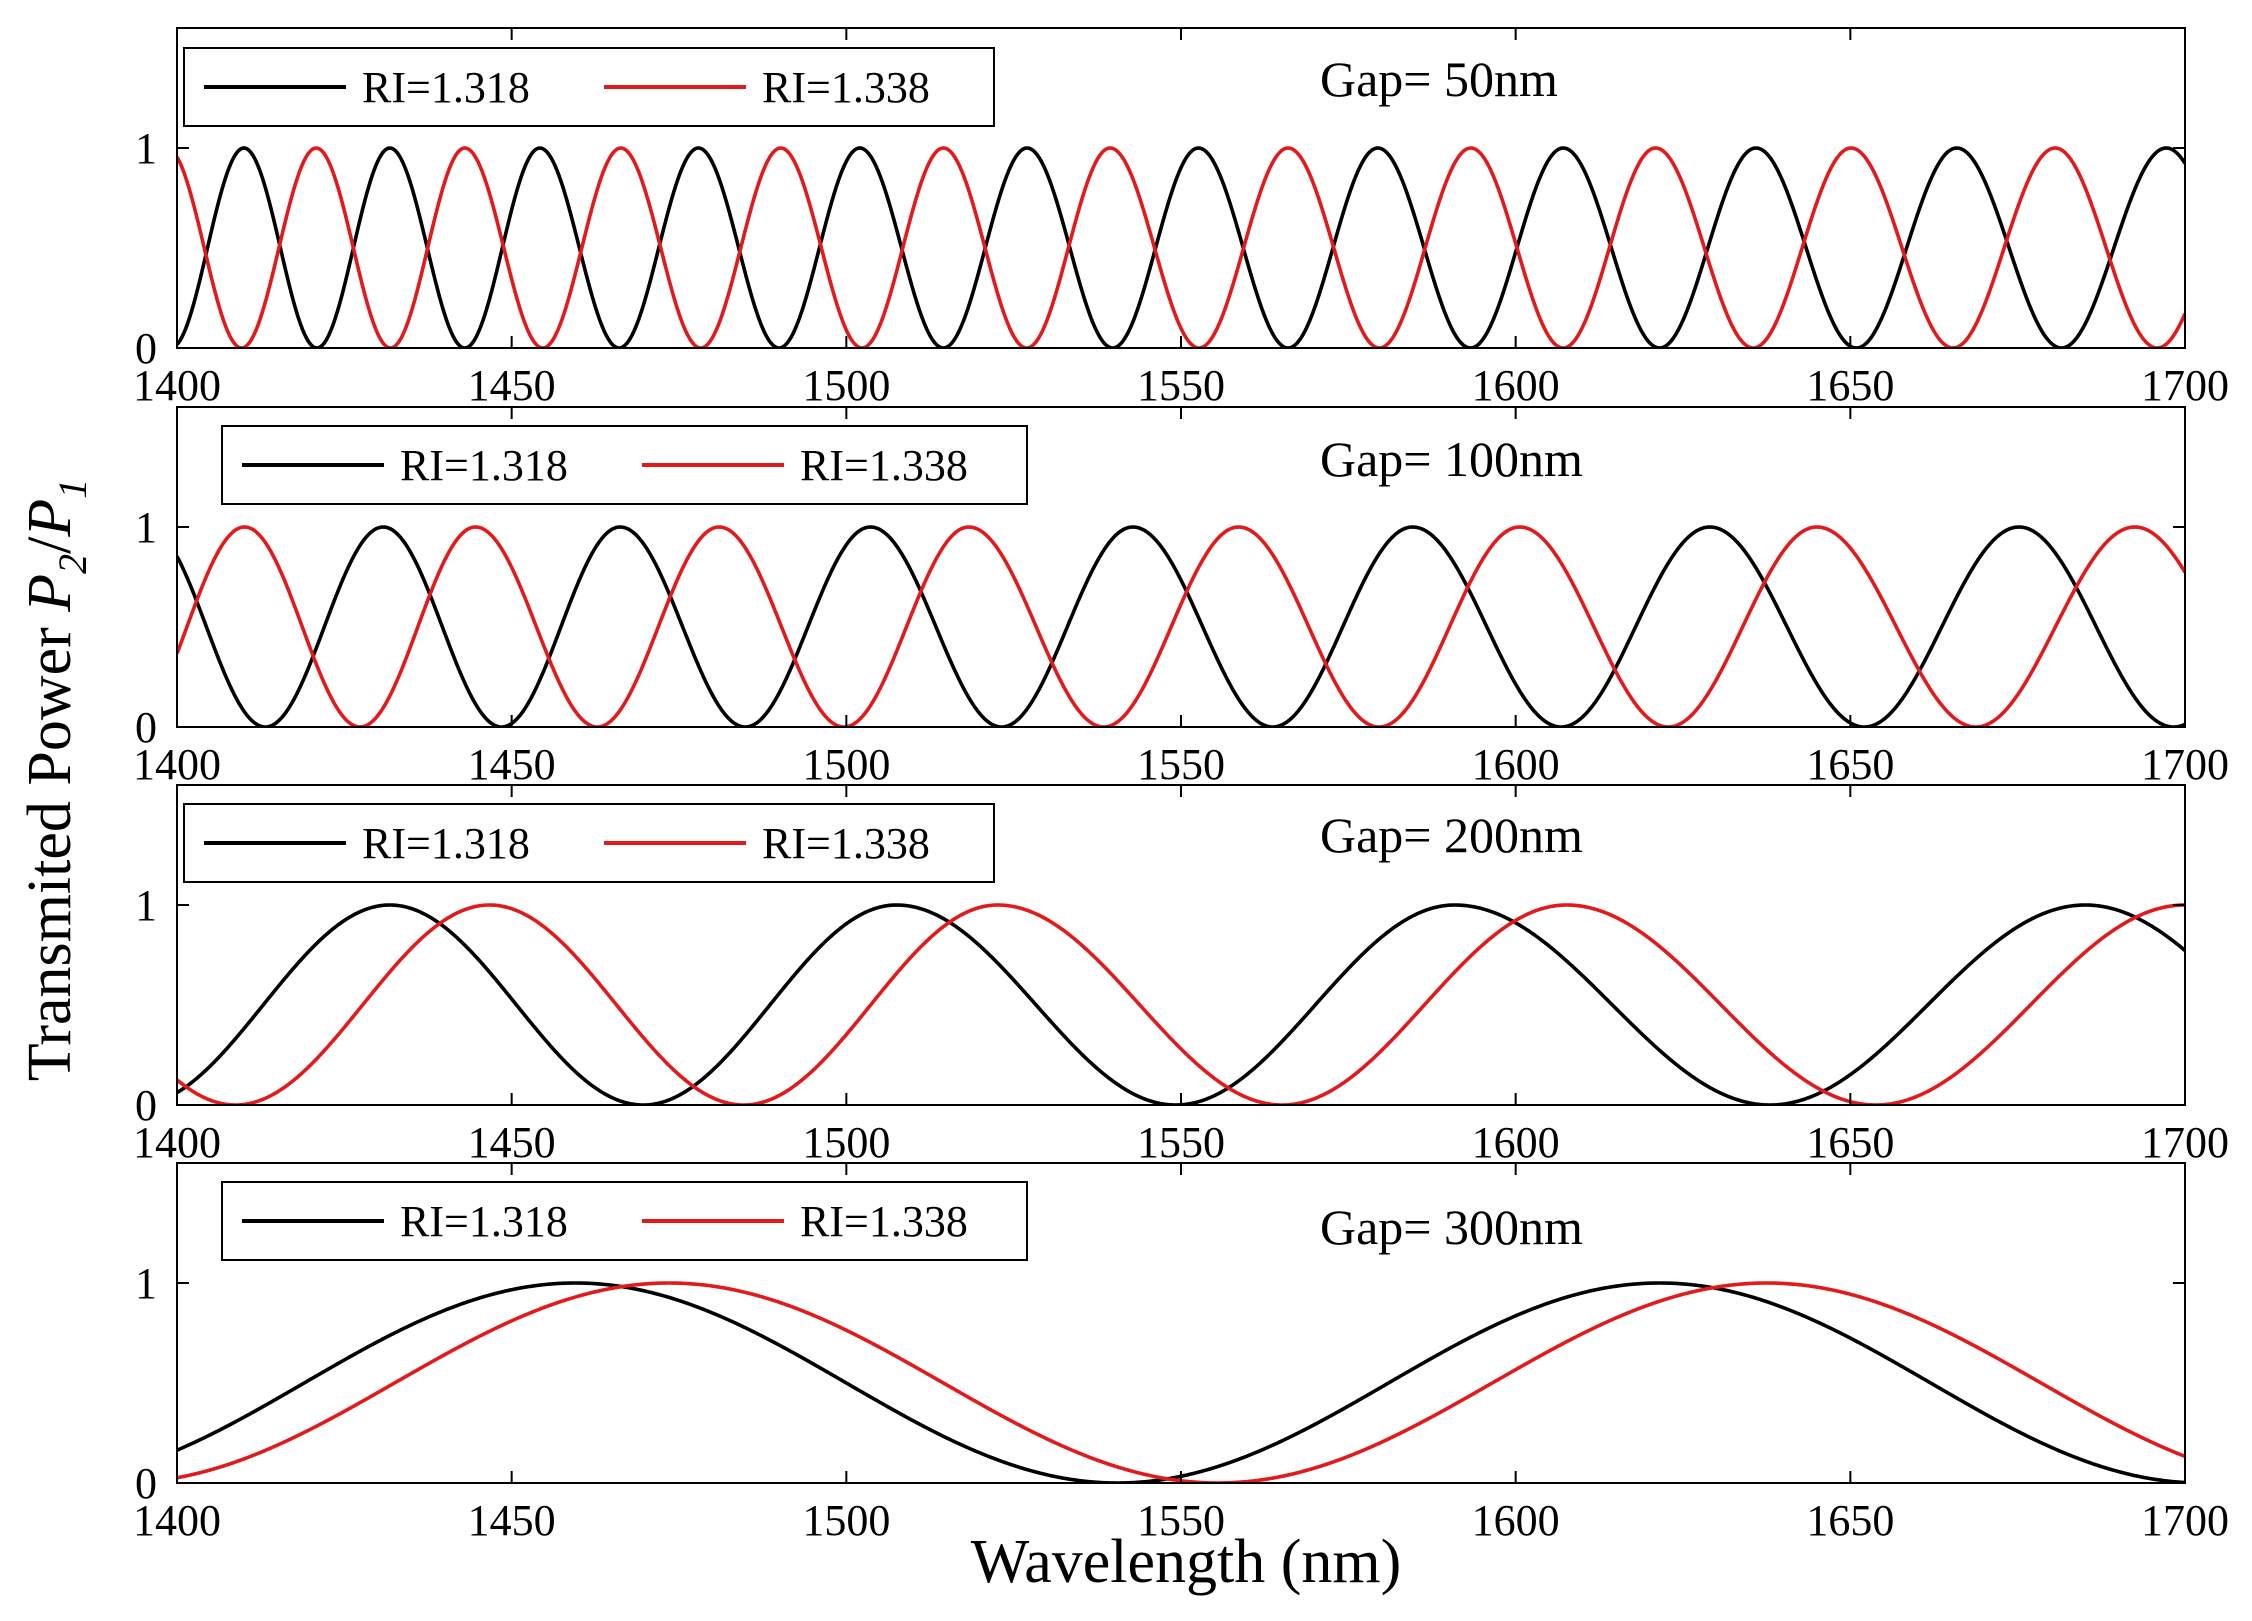 The height and width of the screenshot is (1621, 2252). Describe the element at coordinates (1186, 1562) in the screenshot. I see `x-axis-label: Wavelength (nm)` at that location.